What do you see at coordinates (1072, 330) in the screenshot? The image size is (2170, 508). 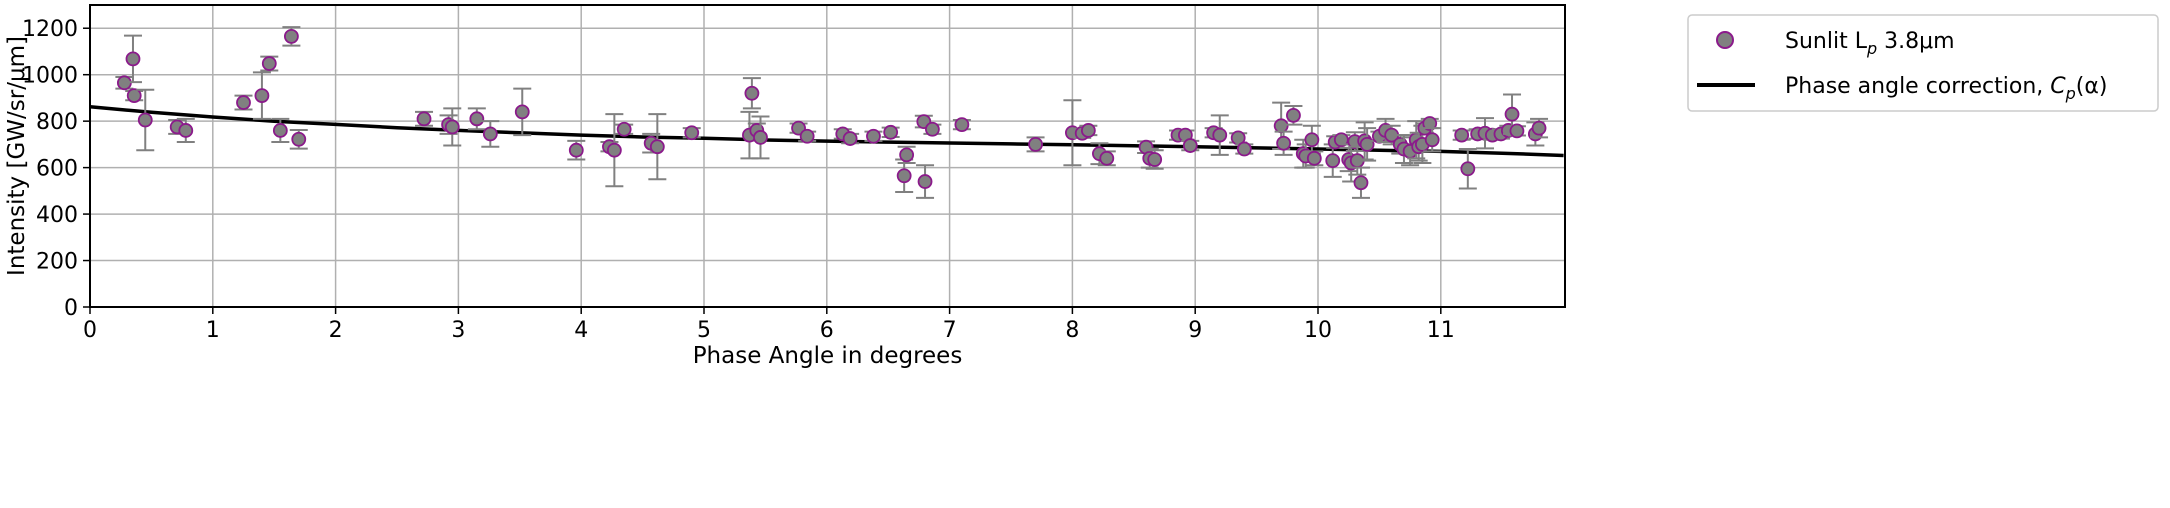 I see `x-tick-label: 8` at bounding box center [1072, 330].